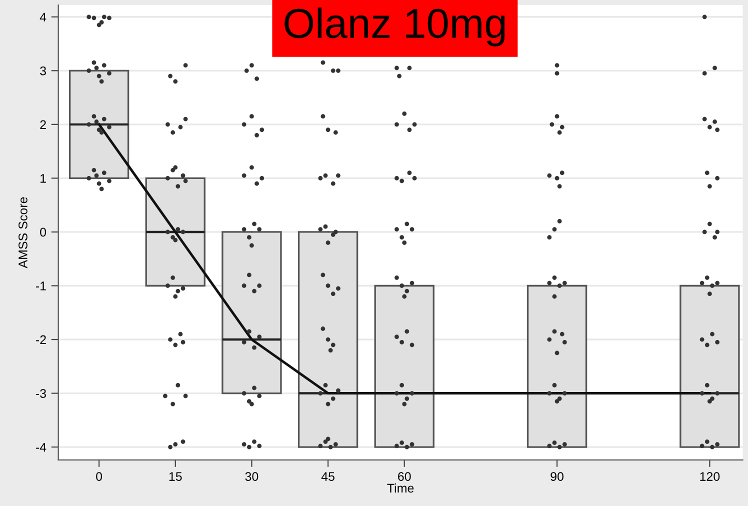 This screenshot has height=506, width=748. I want to click on x-tick-label: 90, so click(557, 476).